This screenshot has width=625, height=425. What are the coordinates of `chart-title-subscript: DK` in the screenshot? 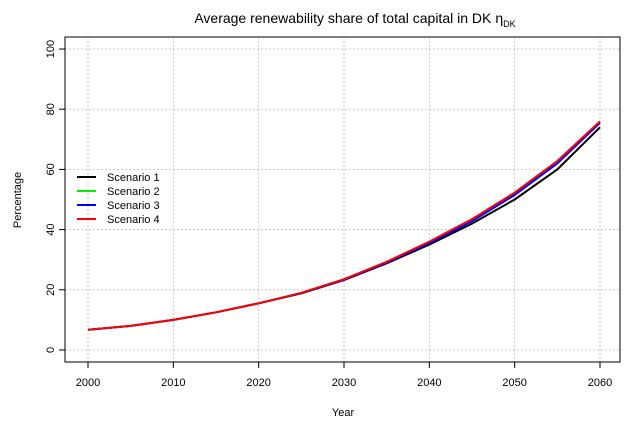 It's located at (509, 24).